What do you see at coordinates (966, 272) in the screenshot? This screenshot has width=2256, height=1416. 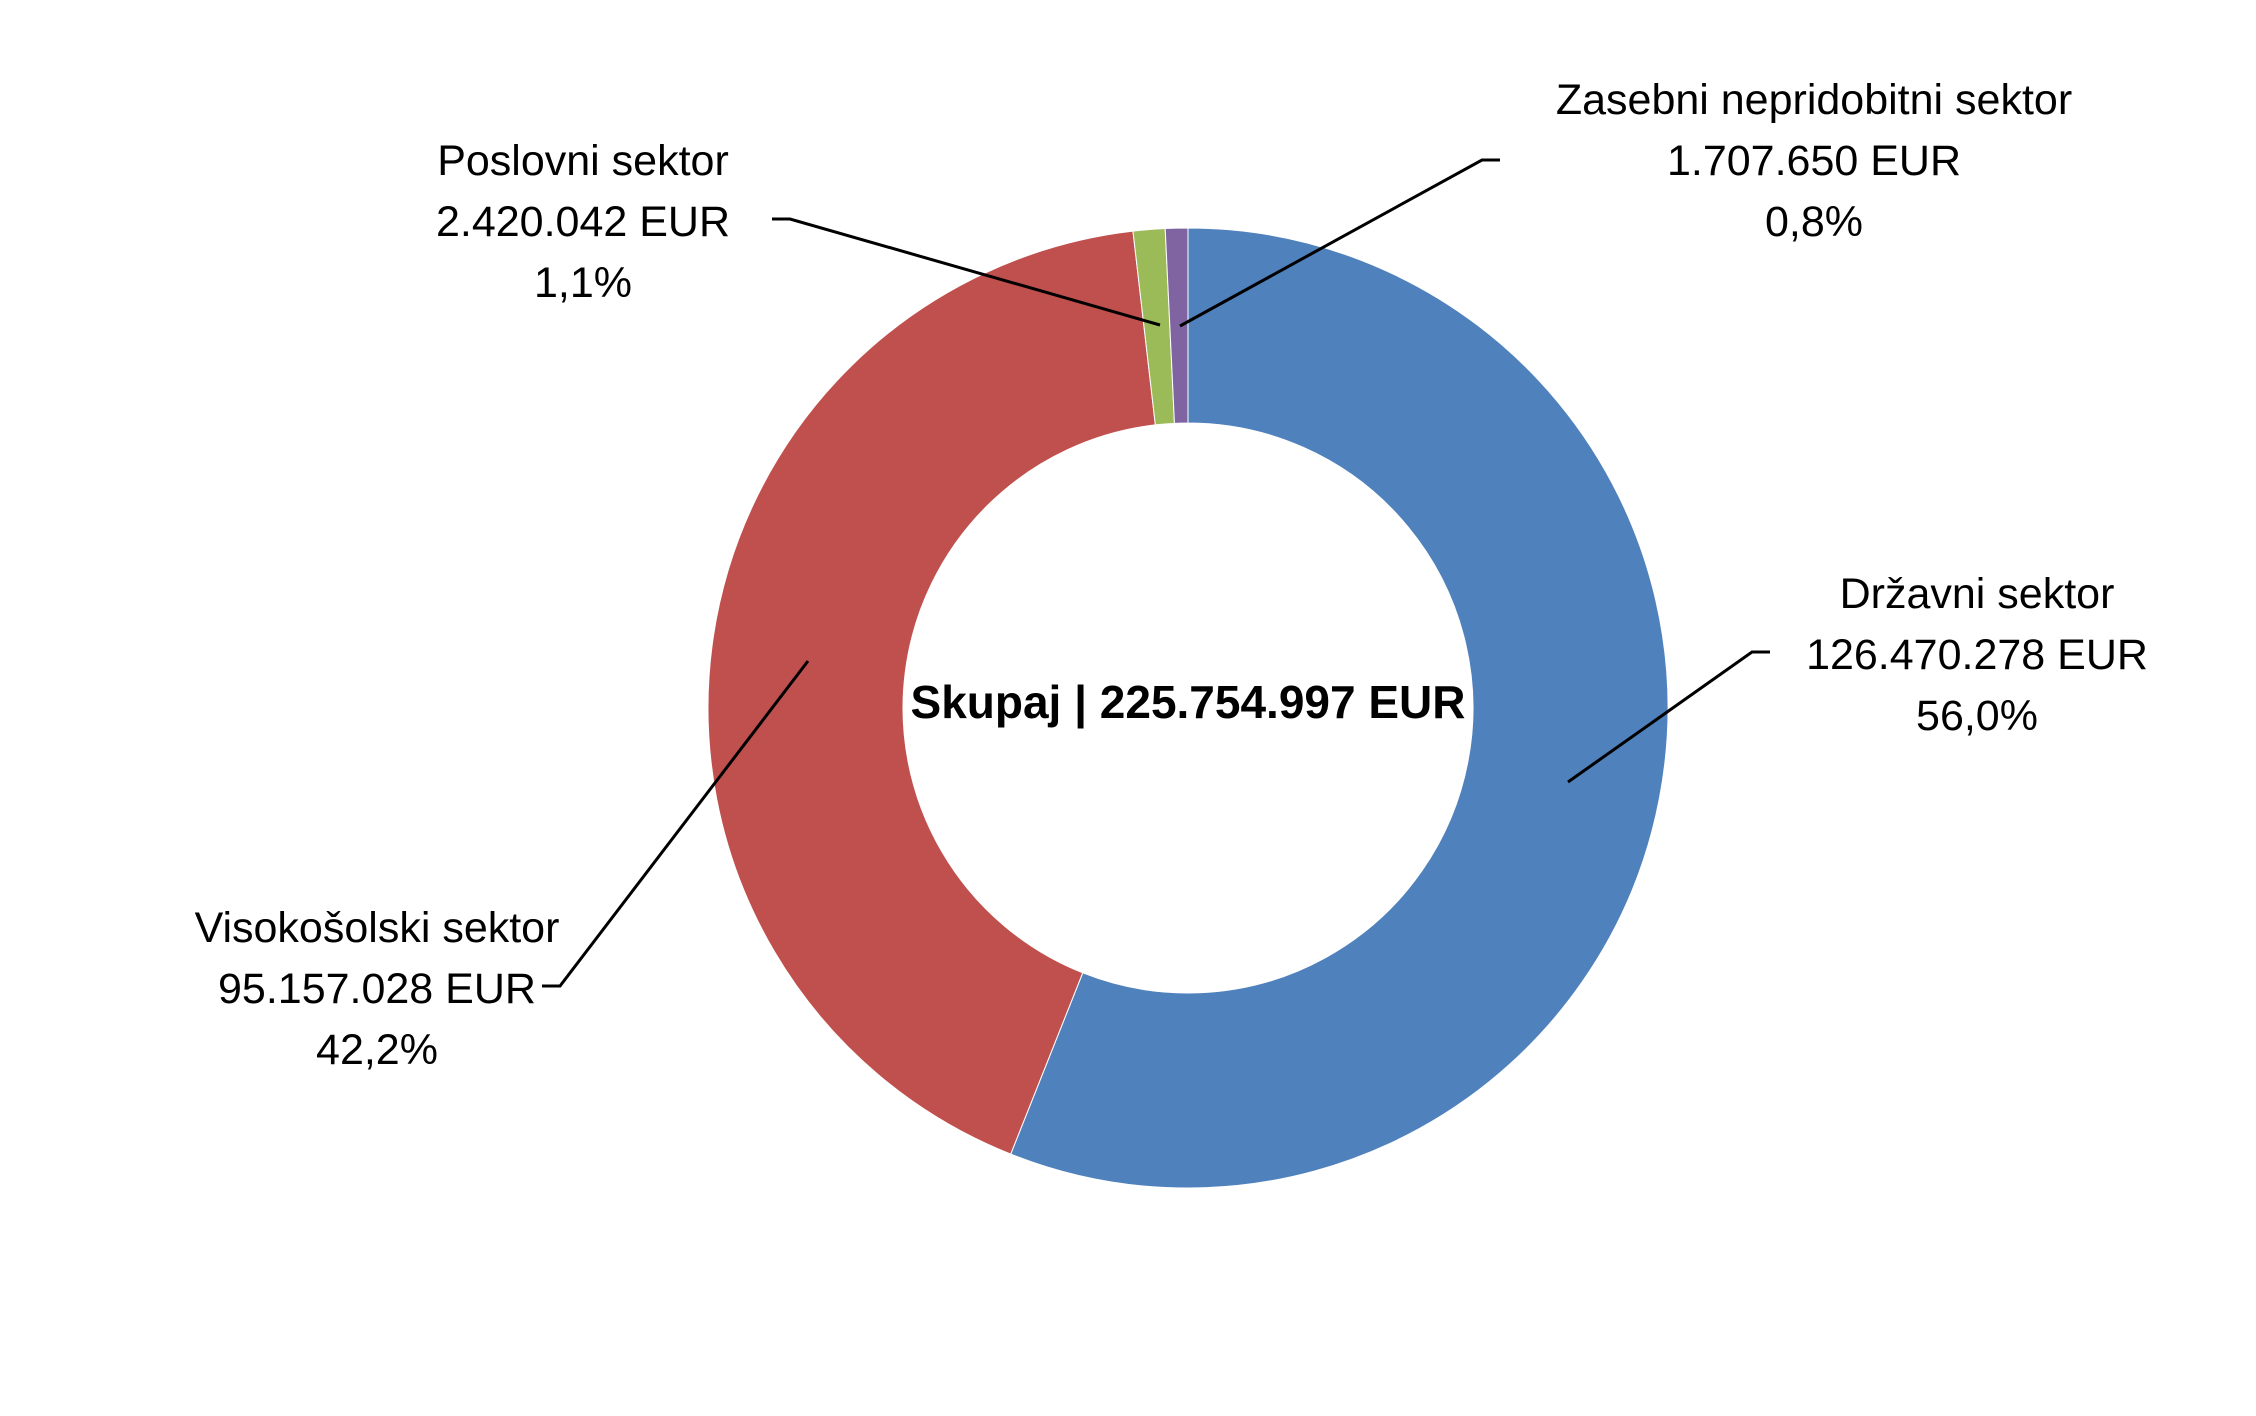 I see `leader-poslovni-sektor` at bounding box center [966, 272].